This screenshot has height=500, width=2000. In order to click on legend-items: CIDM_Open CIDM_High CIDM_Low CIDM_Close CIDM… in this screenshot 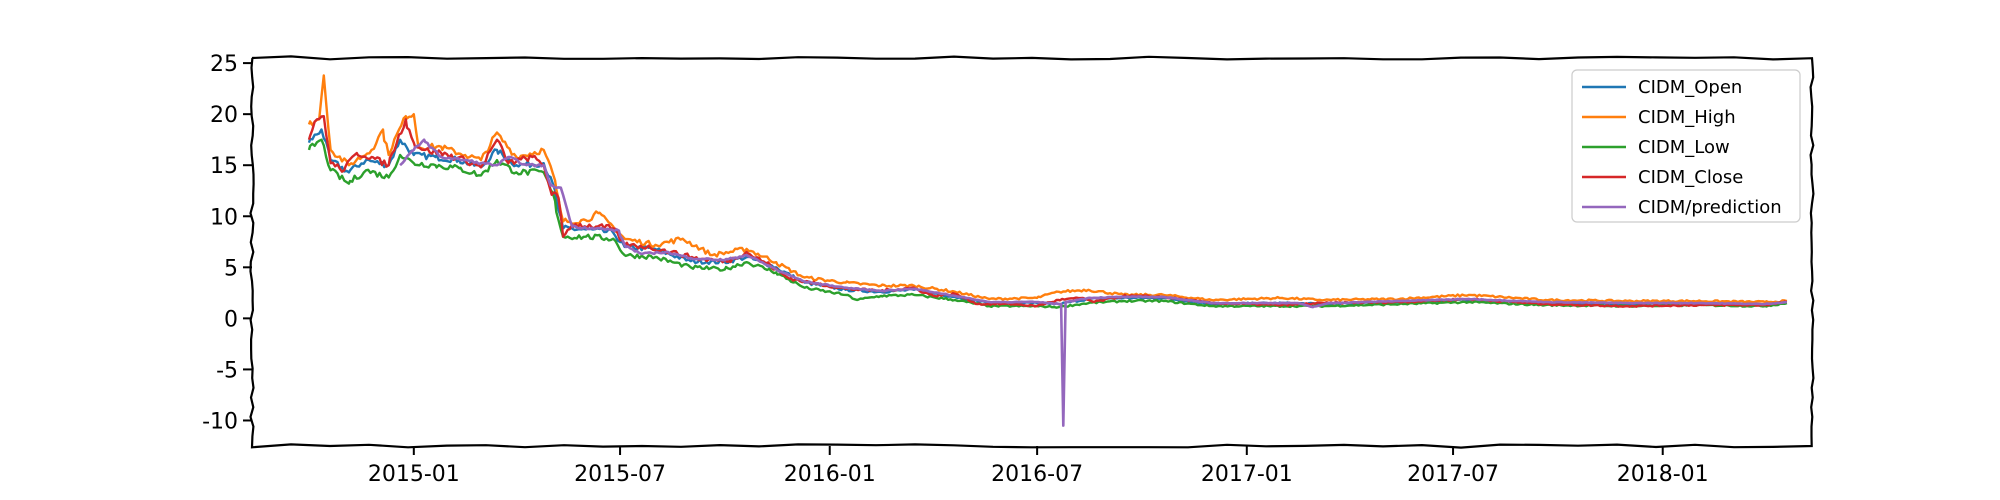, I will do `click(1682, 147)`.